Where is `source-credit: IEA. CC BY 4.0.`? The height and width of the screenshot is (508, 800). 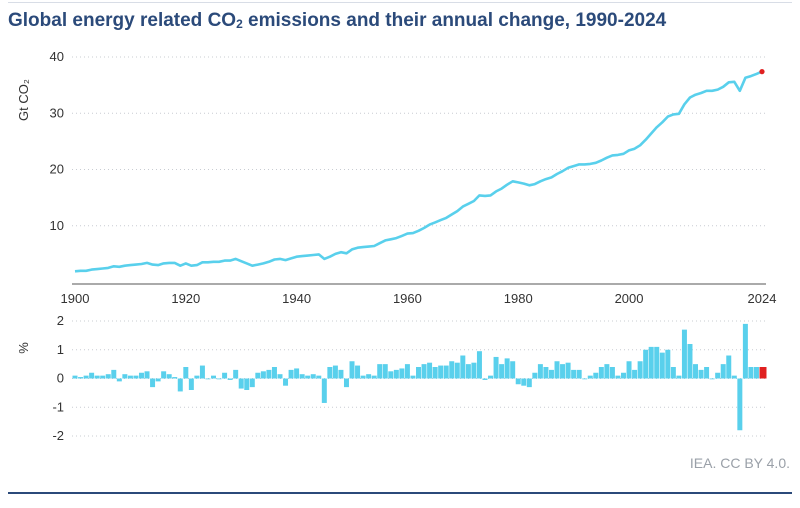
source-credit: IEA. CC BY 4.0. is located at coordinates (739, 463).